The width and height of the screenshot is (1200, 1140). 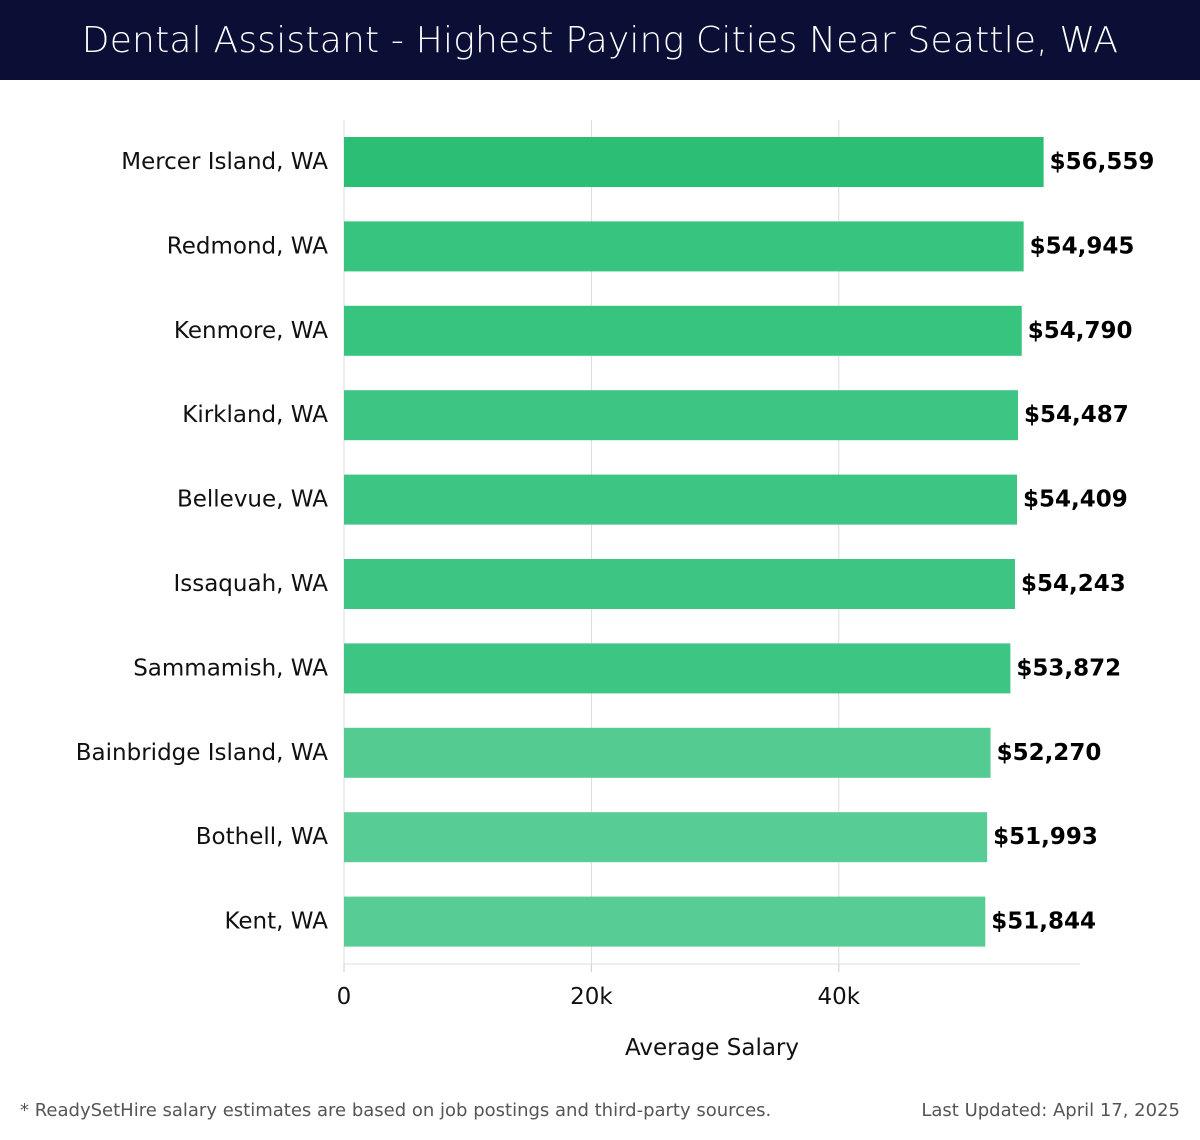 I want to click on data-label: $53,872, so click(x=1068, y=668).